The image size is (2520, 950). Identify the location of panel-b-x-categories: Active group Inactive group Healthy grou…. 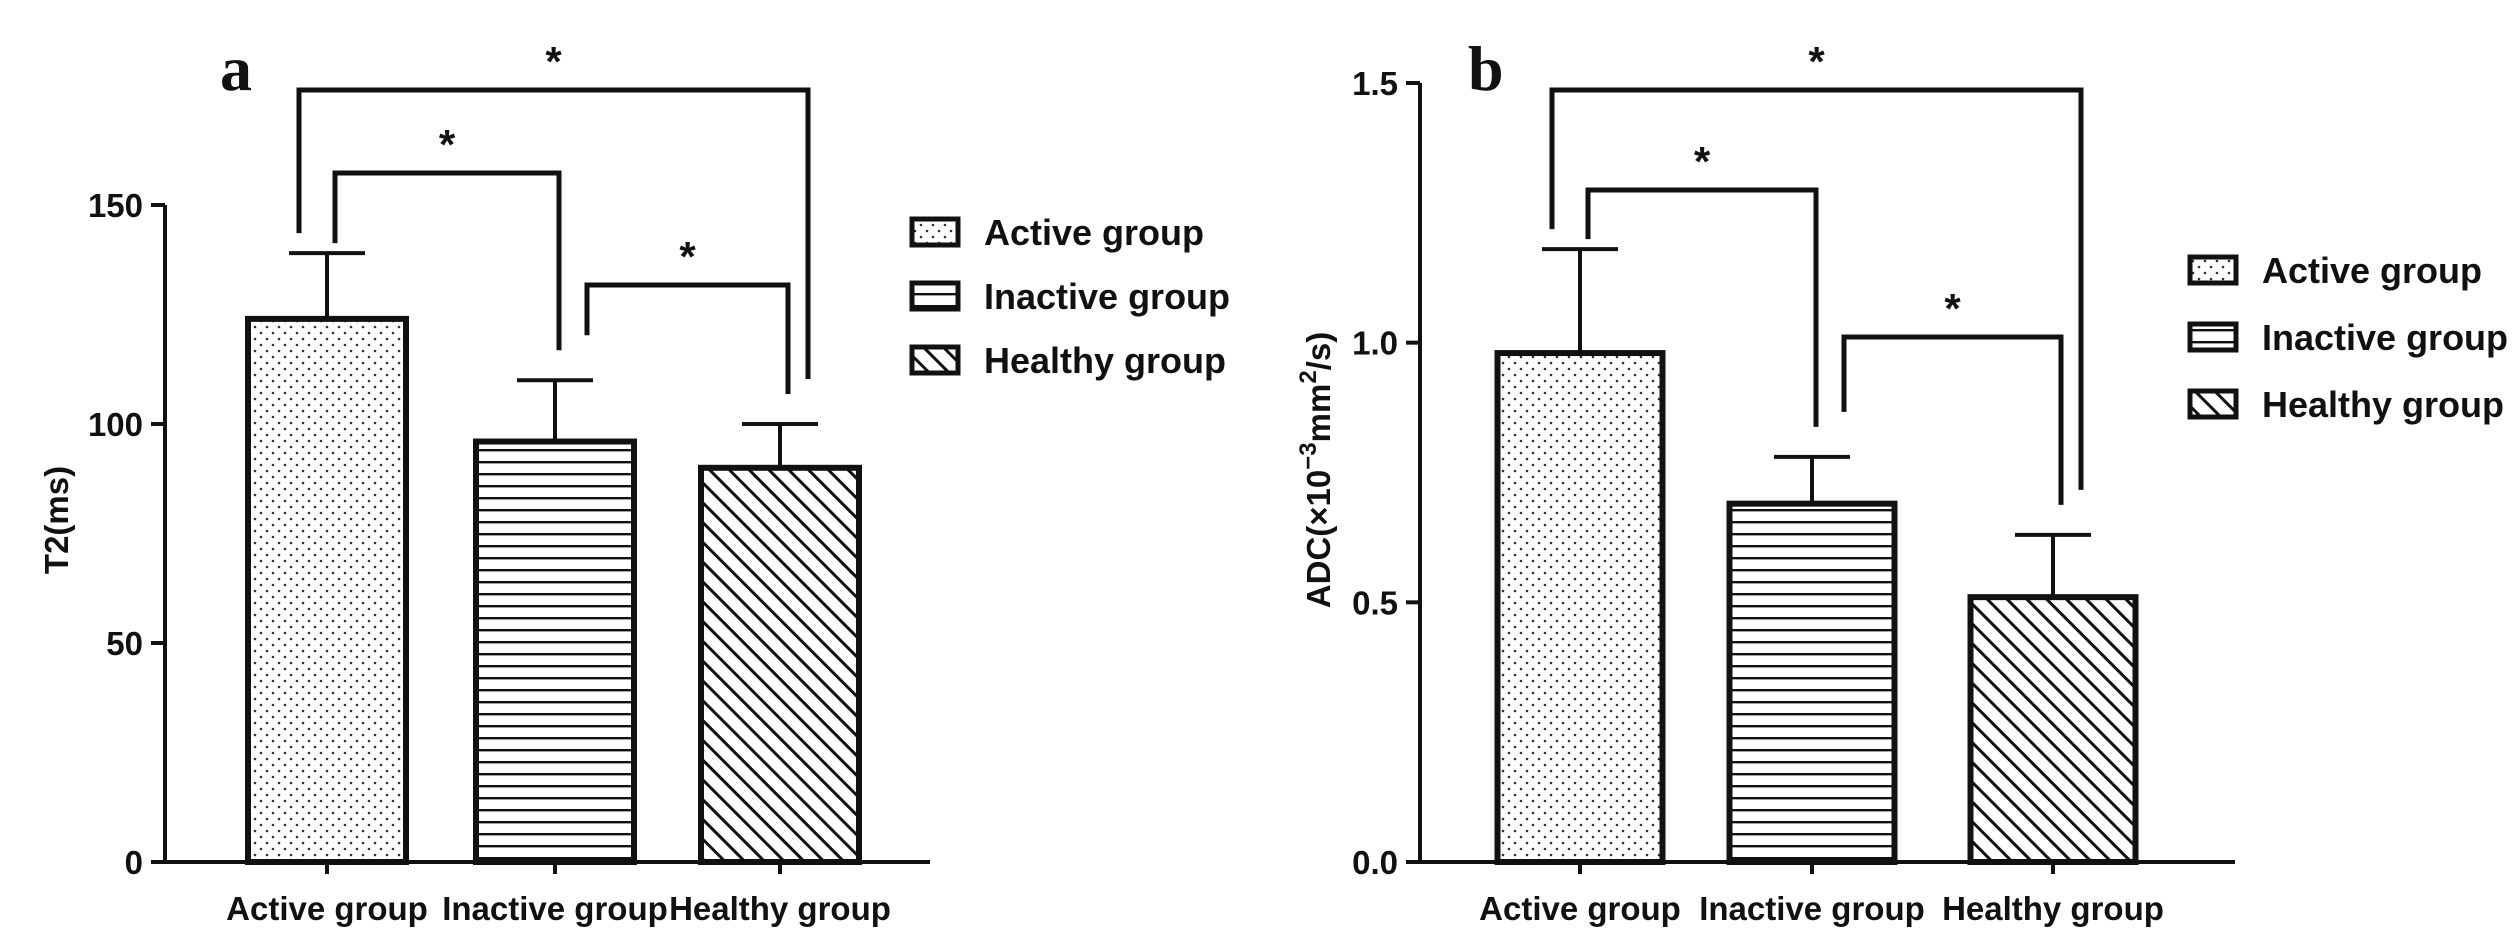
(1821, 908).